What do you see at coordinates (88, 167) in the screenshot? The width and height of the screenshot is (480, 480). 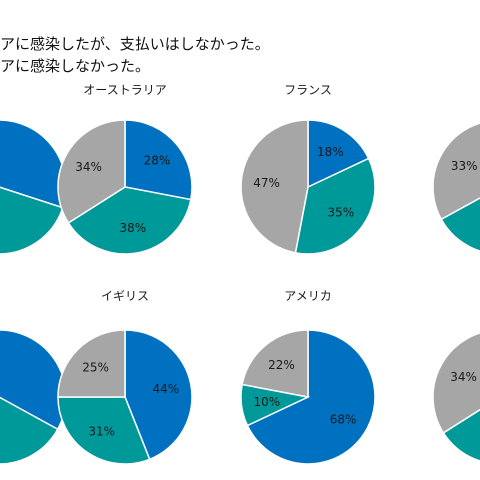 I see `pie-1-label-not_infected: 34%` at bounding box center [88, 167].